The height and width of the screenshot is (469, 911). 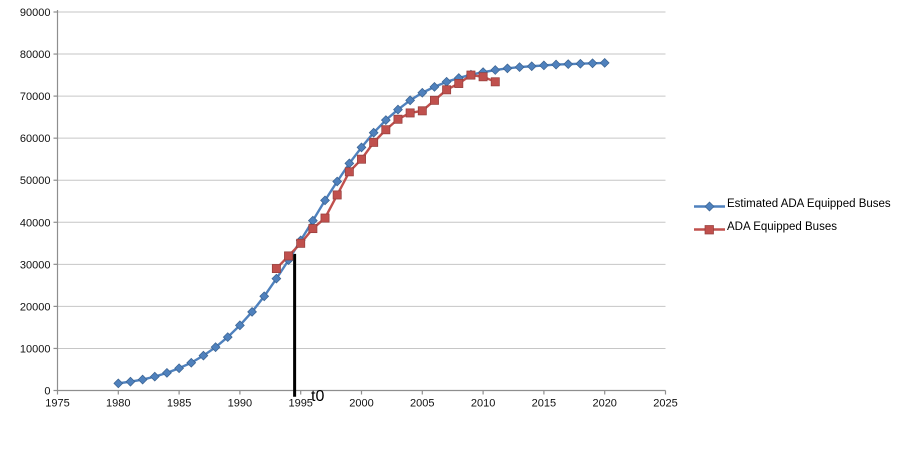 What do you see at coordinates (35, 181) in the screenshot?
I see `y-tick-label: 50000` at bounding box center [35, 181].